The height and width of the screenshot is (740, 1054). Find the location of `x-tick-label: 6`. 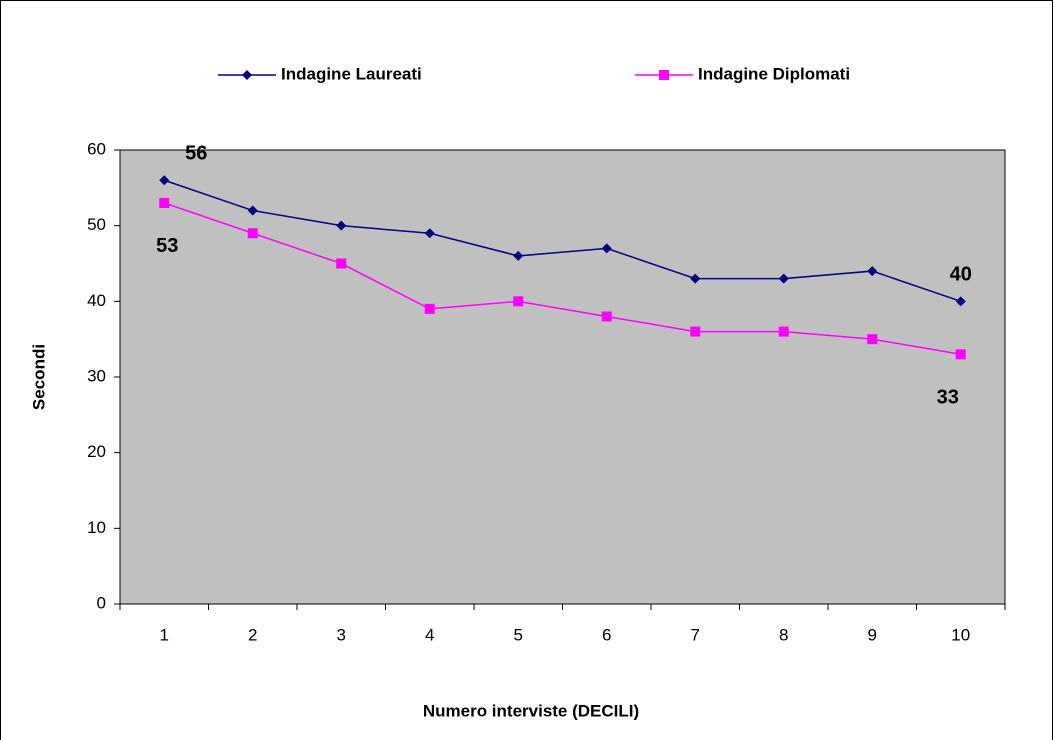

x-tick-label: 6 is located at coordinates (606, 634).